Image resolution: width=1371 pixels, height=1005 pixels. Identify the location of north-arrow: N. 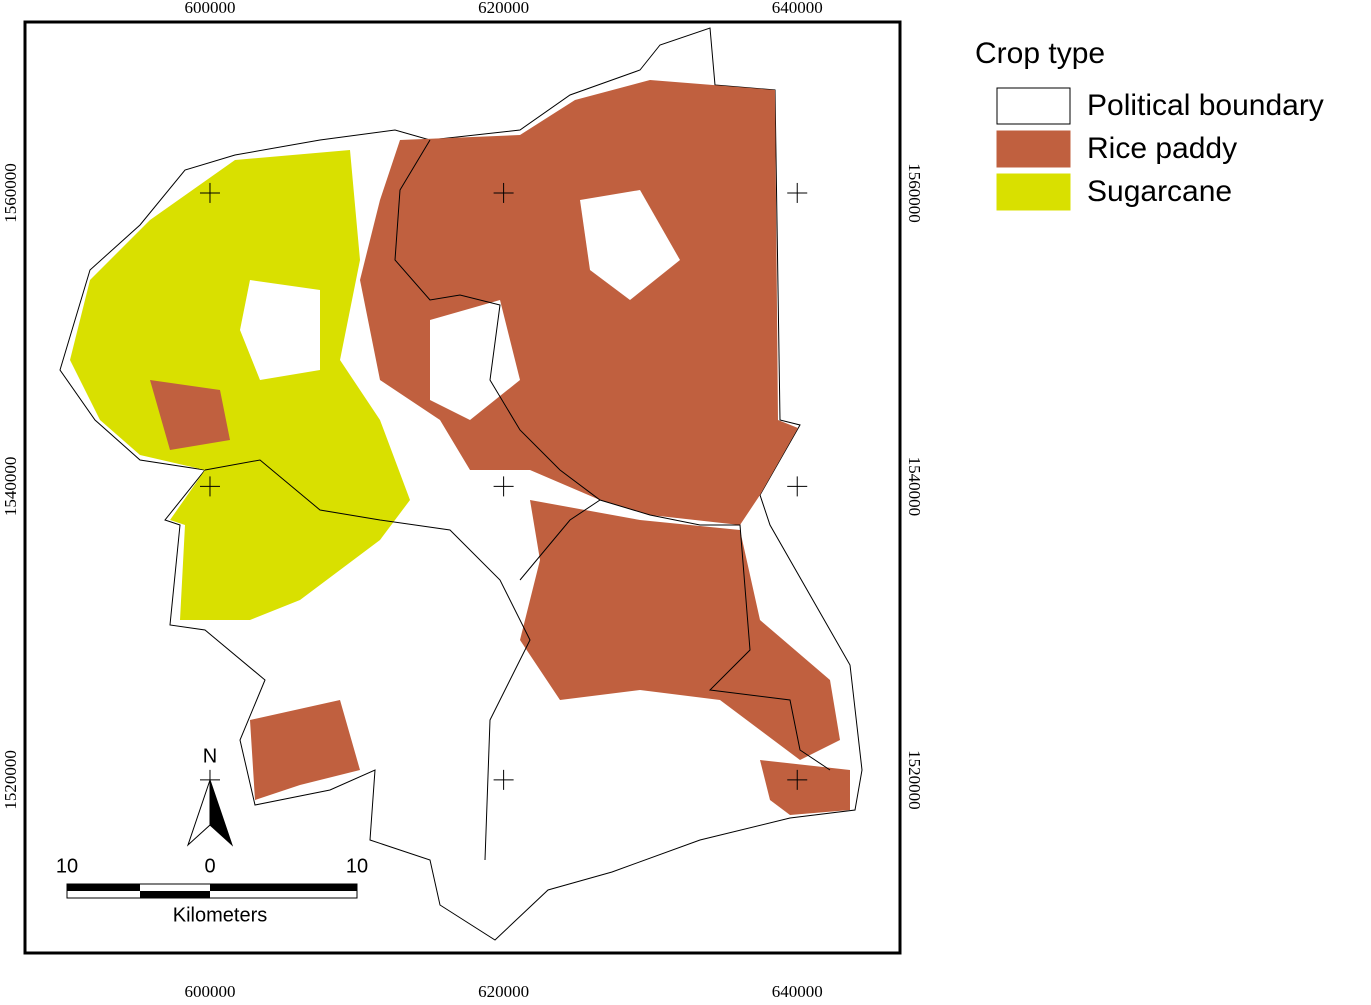
(210, 796).